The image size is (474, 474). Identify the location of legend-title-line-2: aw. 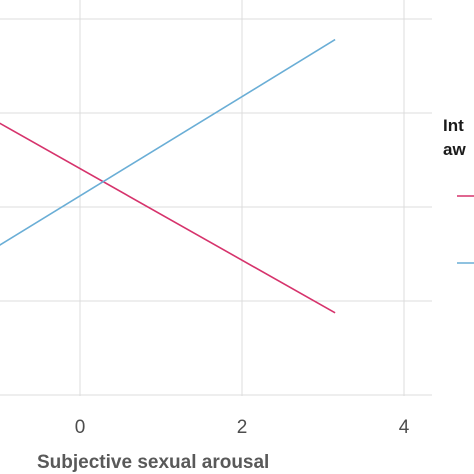
(454, 149).